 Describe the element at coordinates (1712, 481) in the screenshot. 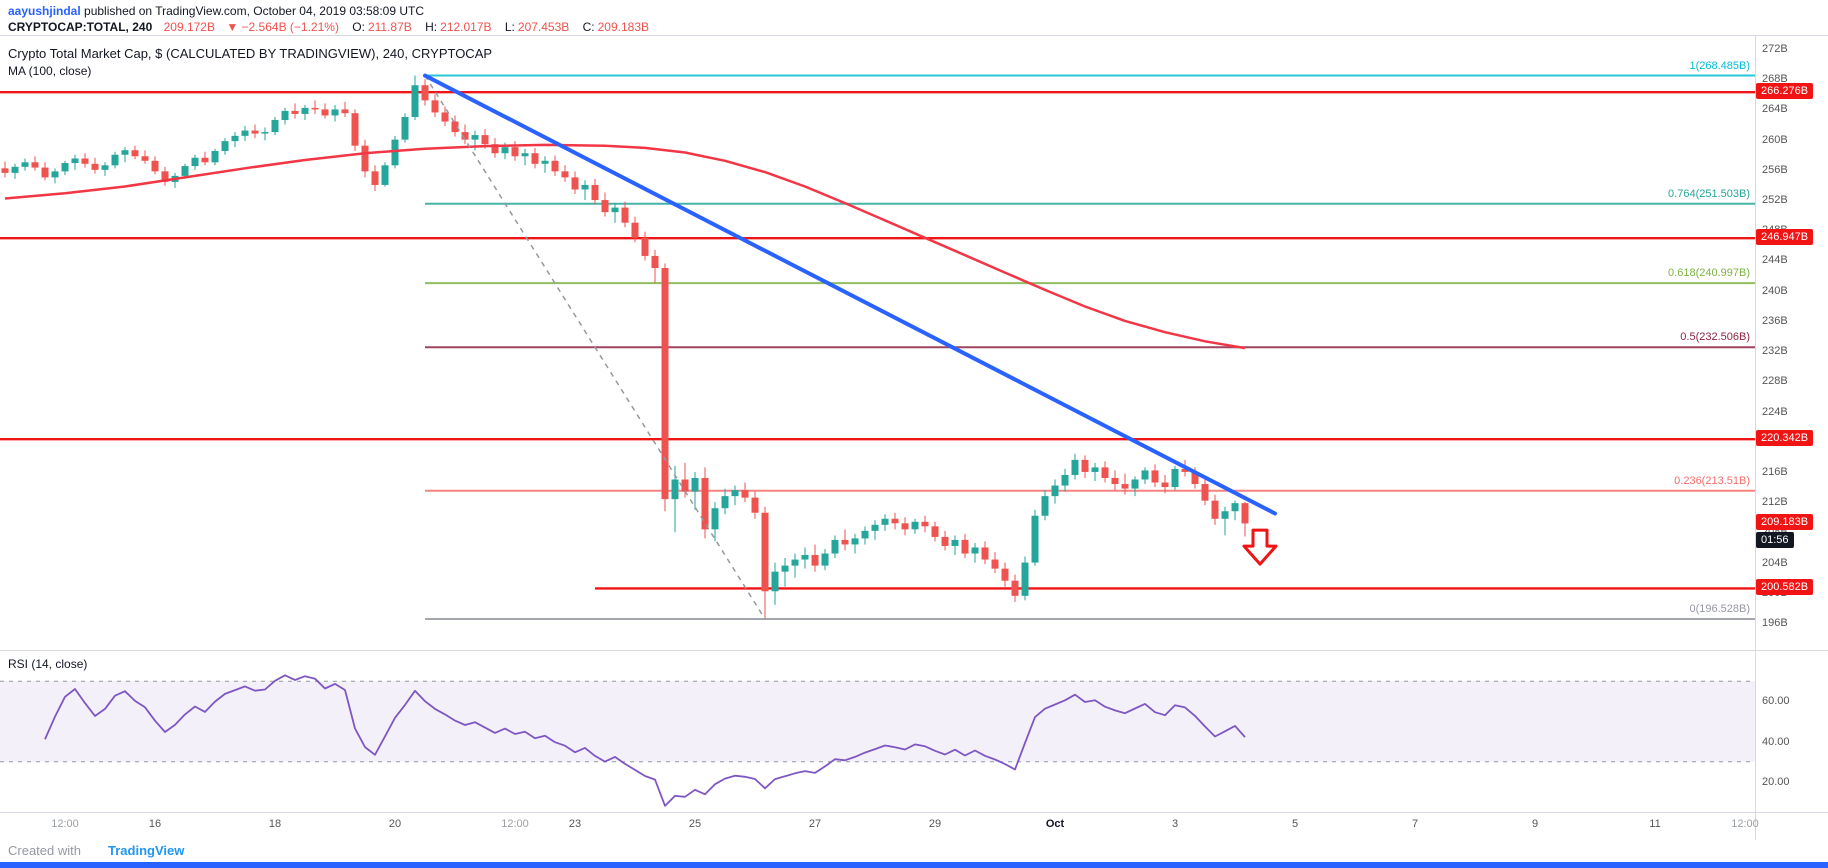

I see `fib-level-label: 0.236(213.51B)` at that location.